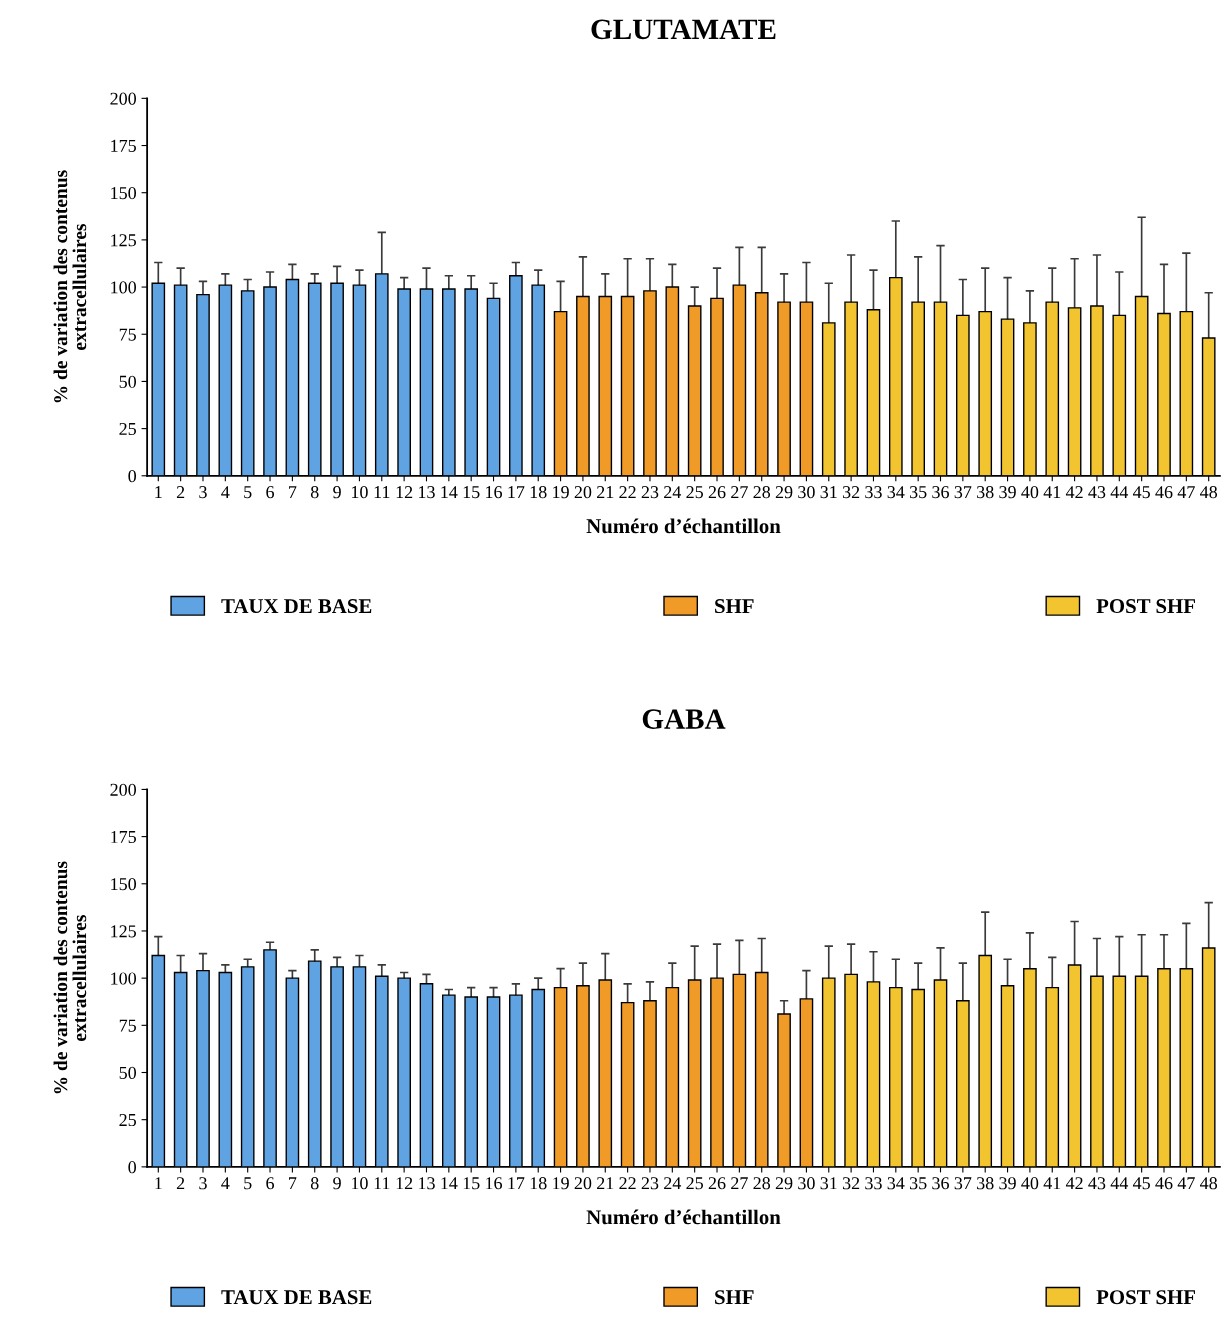 Image resolution: width=1226 pixels, height=1329 pixels. I want to click on y-tick-label: 150, so click(124, 884).